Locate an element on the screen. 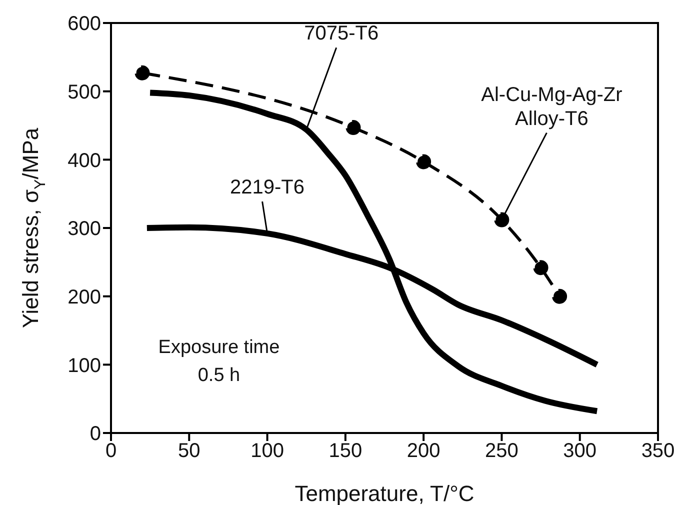 The image size is (674, 505). y-tick-label: 500 is located at coordinates (84, 92).